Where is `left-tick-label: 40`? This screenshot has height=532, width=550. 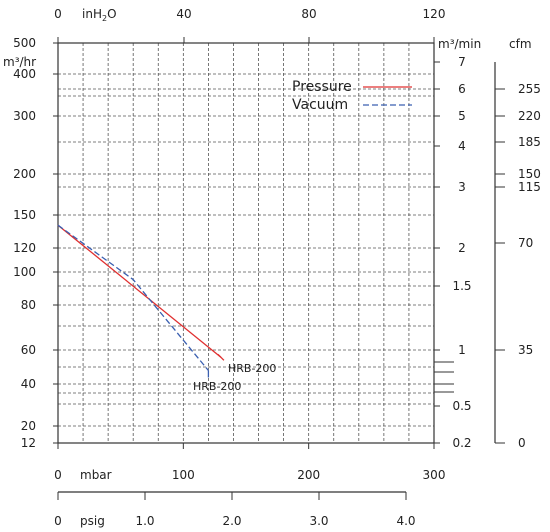 left-tick-label: 40 is located at coordinates (28, 384).